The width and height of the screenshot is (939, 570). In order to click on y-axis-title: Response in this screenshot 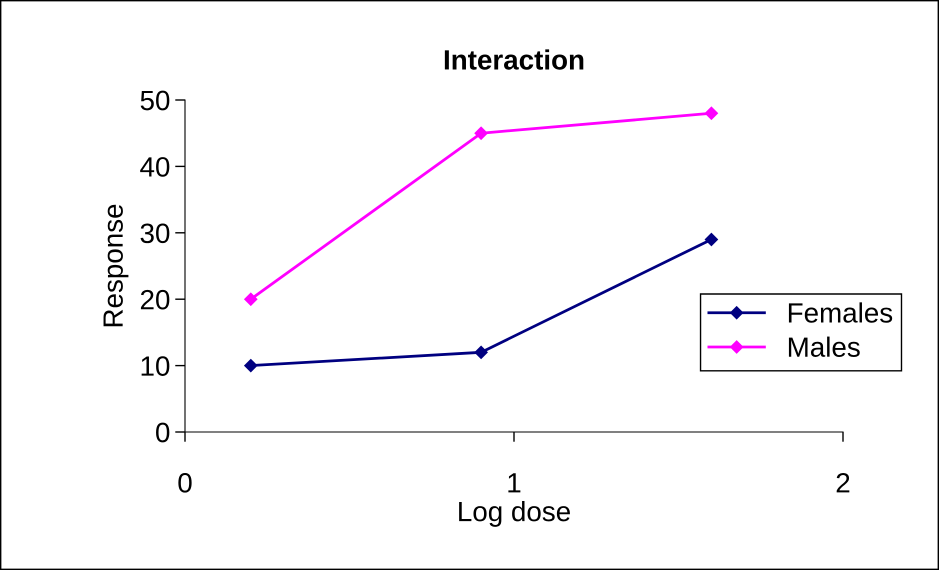, I will do `click(116, 265)`.